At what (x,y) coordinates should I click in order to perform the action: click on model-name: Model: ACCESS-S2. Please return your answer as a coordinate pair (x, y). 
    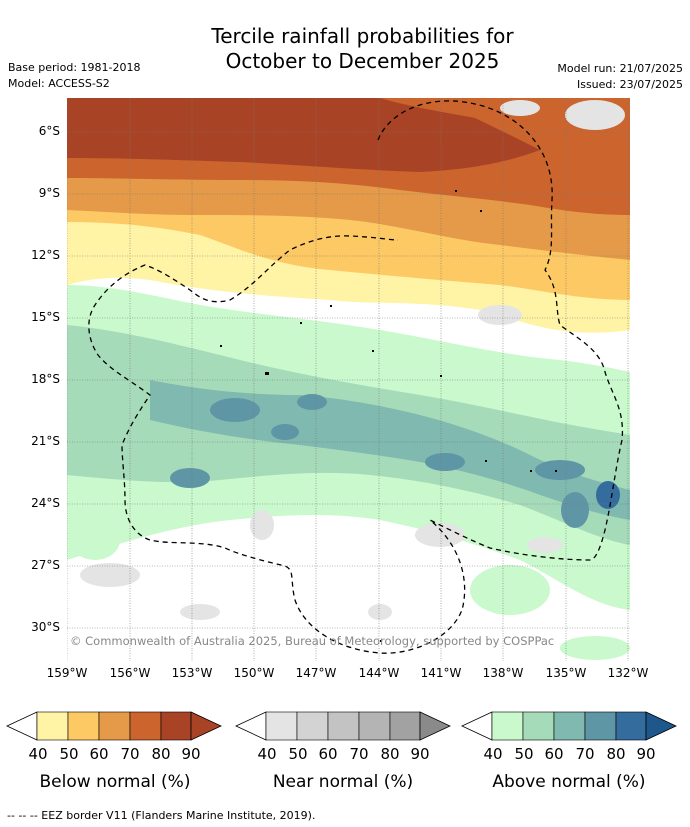
    Looking at the image, I should click on (59, 83).